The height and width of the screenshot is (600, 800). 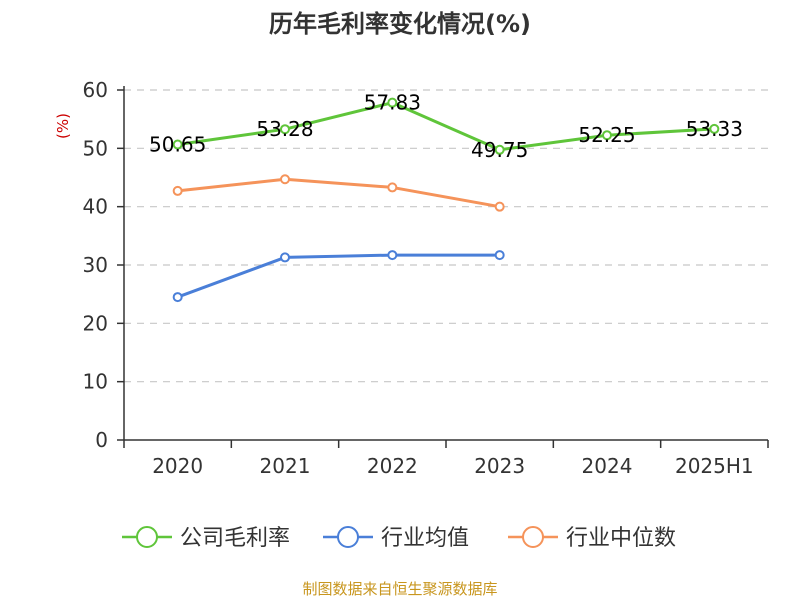 I want to click on x-tick-label: 2021, so click(x=285, y=466).